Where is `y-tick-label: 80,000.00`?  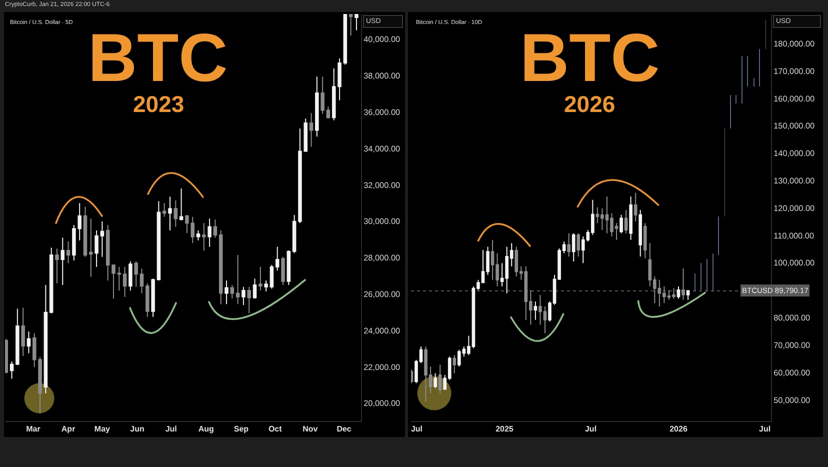 y-tick-label: 80,000.00 is located at coordinates (792, 318).